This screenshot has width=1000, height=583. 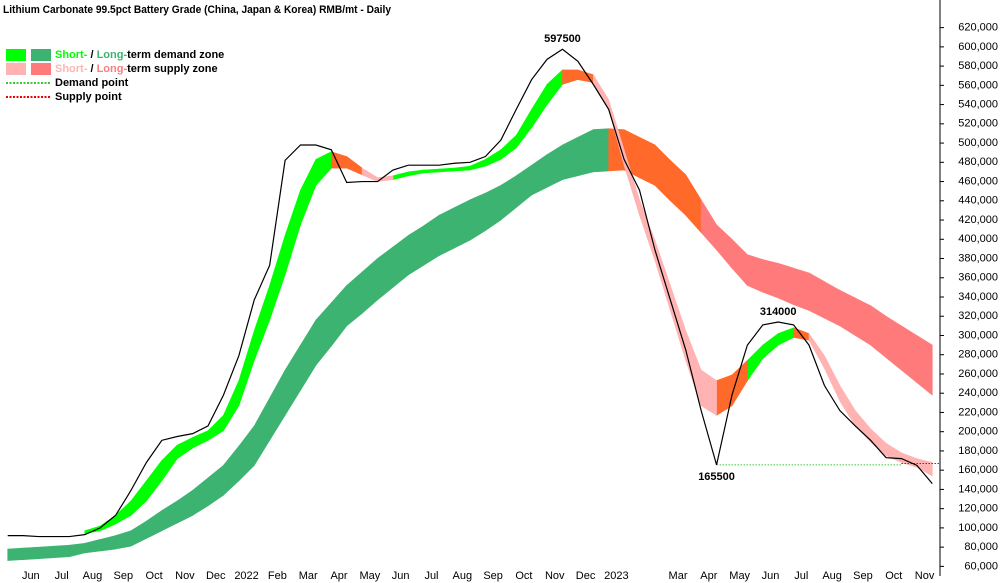 I want to click on legend-text: Long-, so click(x=112, y=69).